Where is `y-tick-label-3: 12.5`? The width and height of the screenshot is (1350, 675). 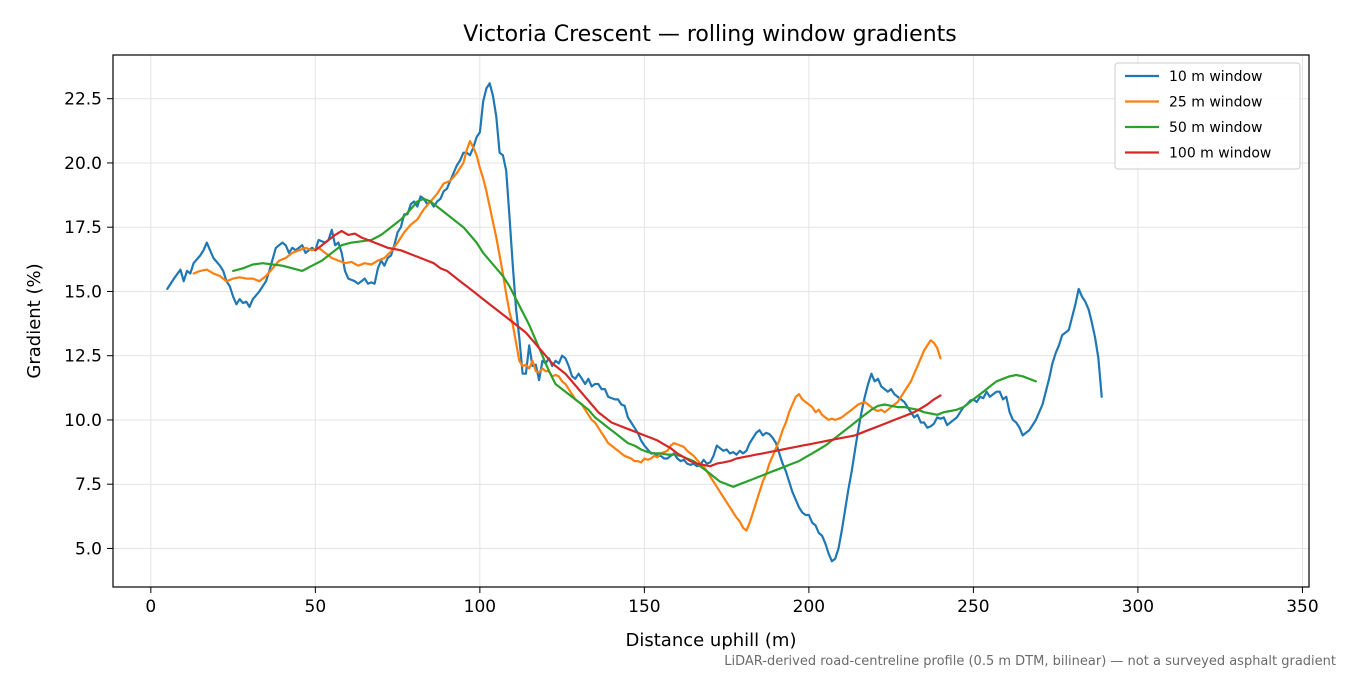
y-tick-label-3: 12.5 is located at coordinates (83, 357).